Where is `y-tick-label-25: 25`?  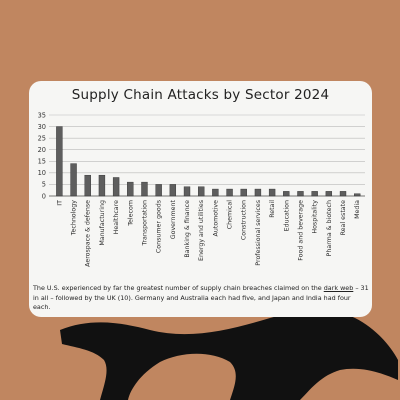
y-tick-label-25: 25 is located at coordinates (42, 138).